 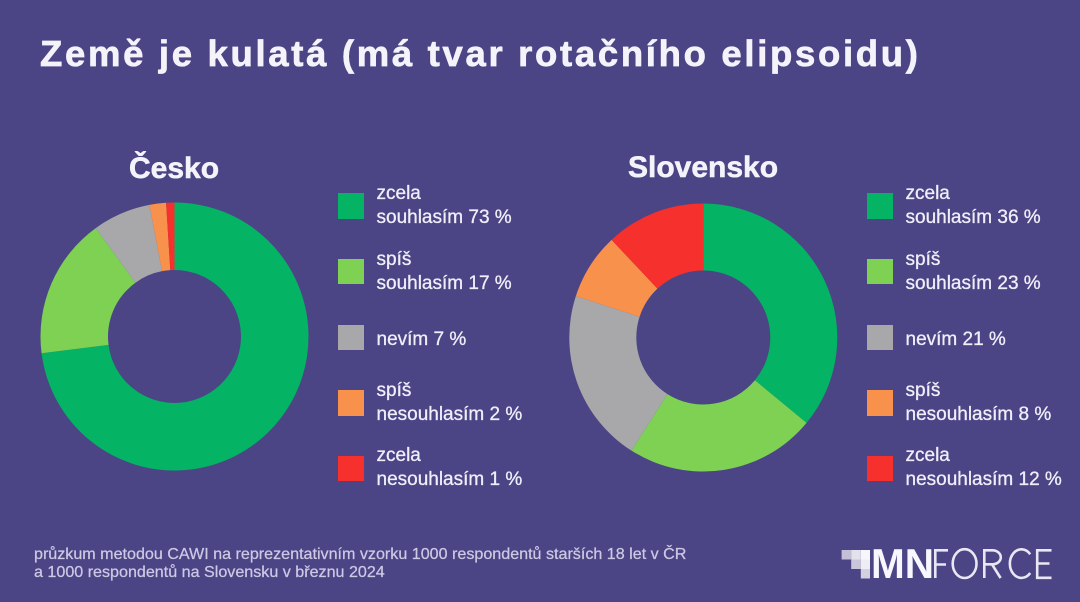 I want to click on svg-text: MN, so click(x=902, y=563).